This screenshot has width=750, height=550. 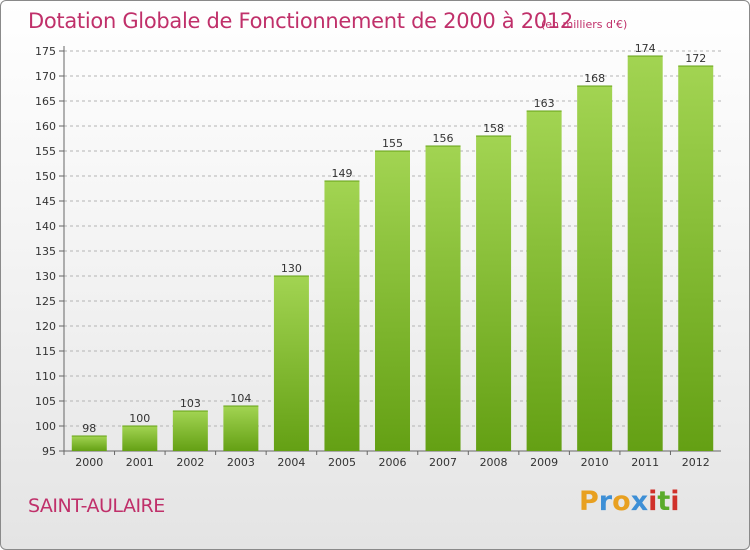 I want to click on y-tick-label: 115, so click(x=45, y=351).